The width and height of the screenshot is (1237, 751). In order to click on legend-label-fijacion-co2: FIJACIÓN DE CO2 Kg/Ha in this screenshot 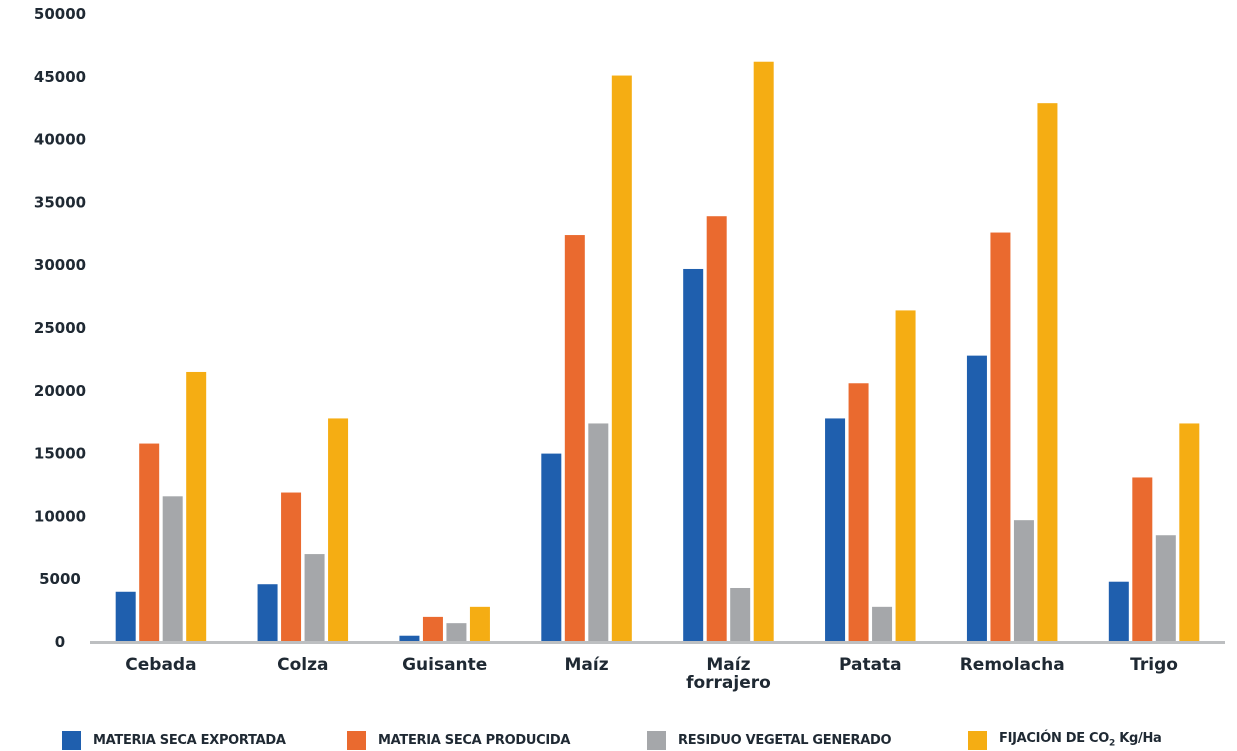, I will do `click(1080, 740)`.